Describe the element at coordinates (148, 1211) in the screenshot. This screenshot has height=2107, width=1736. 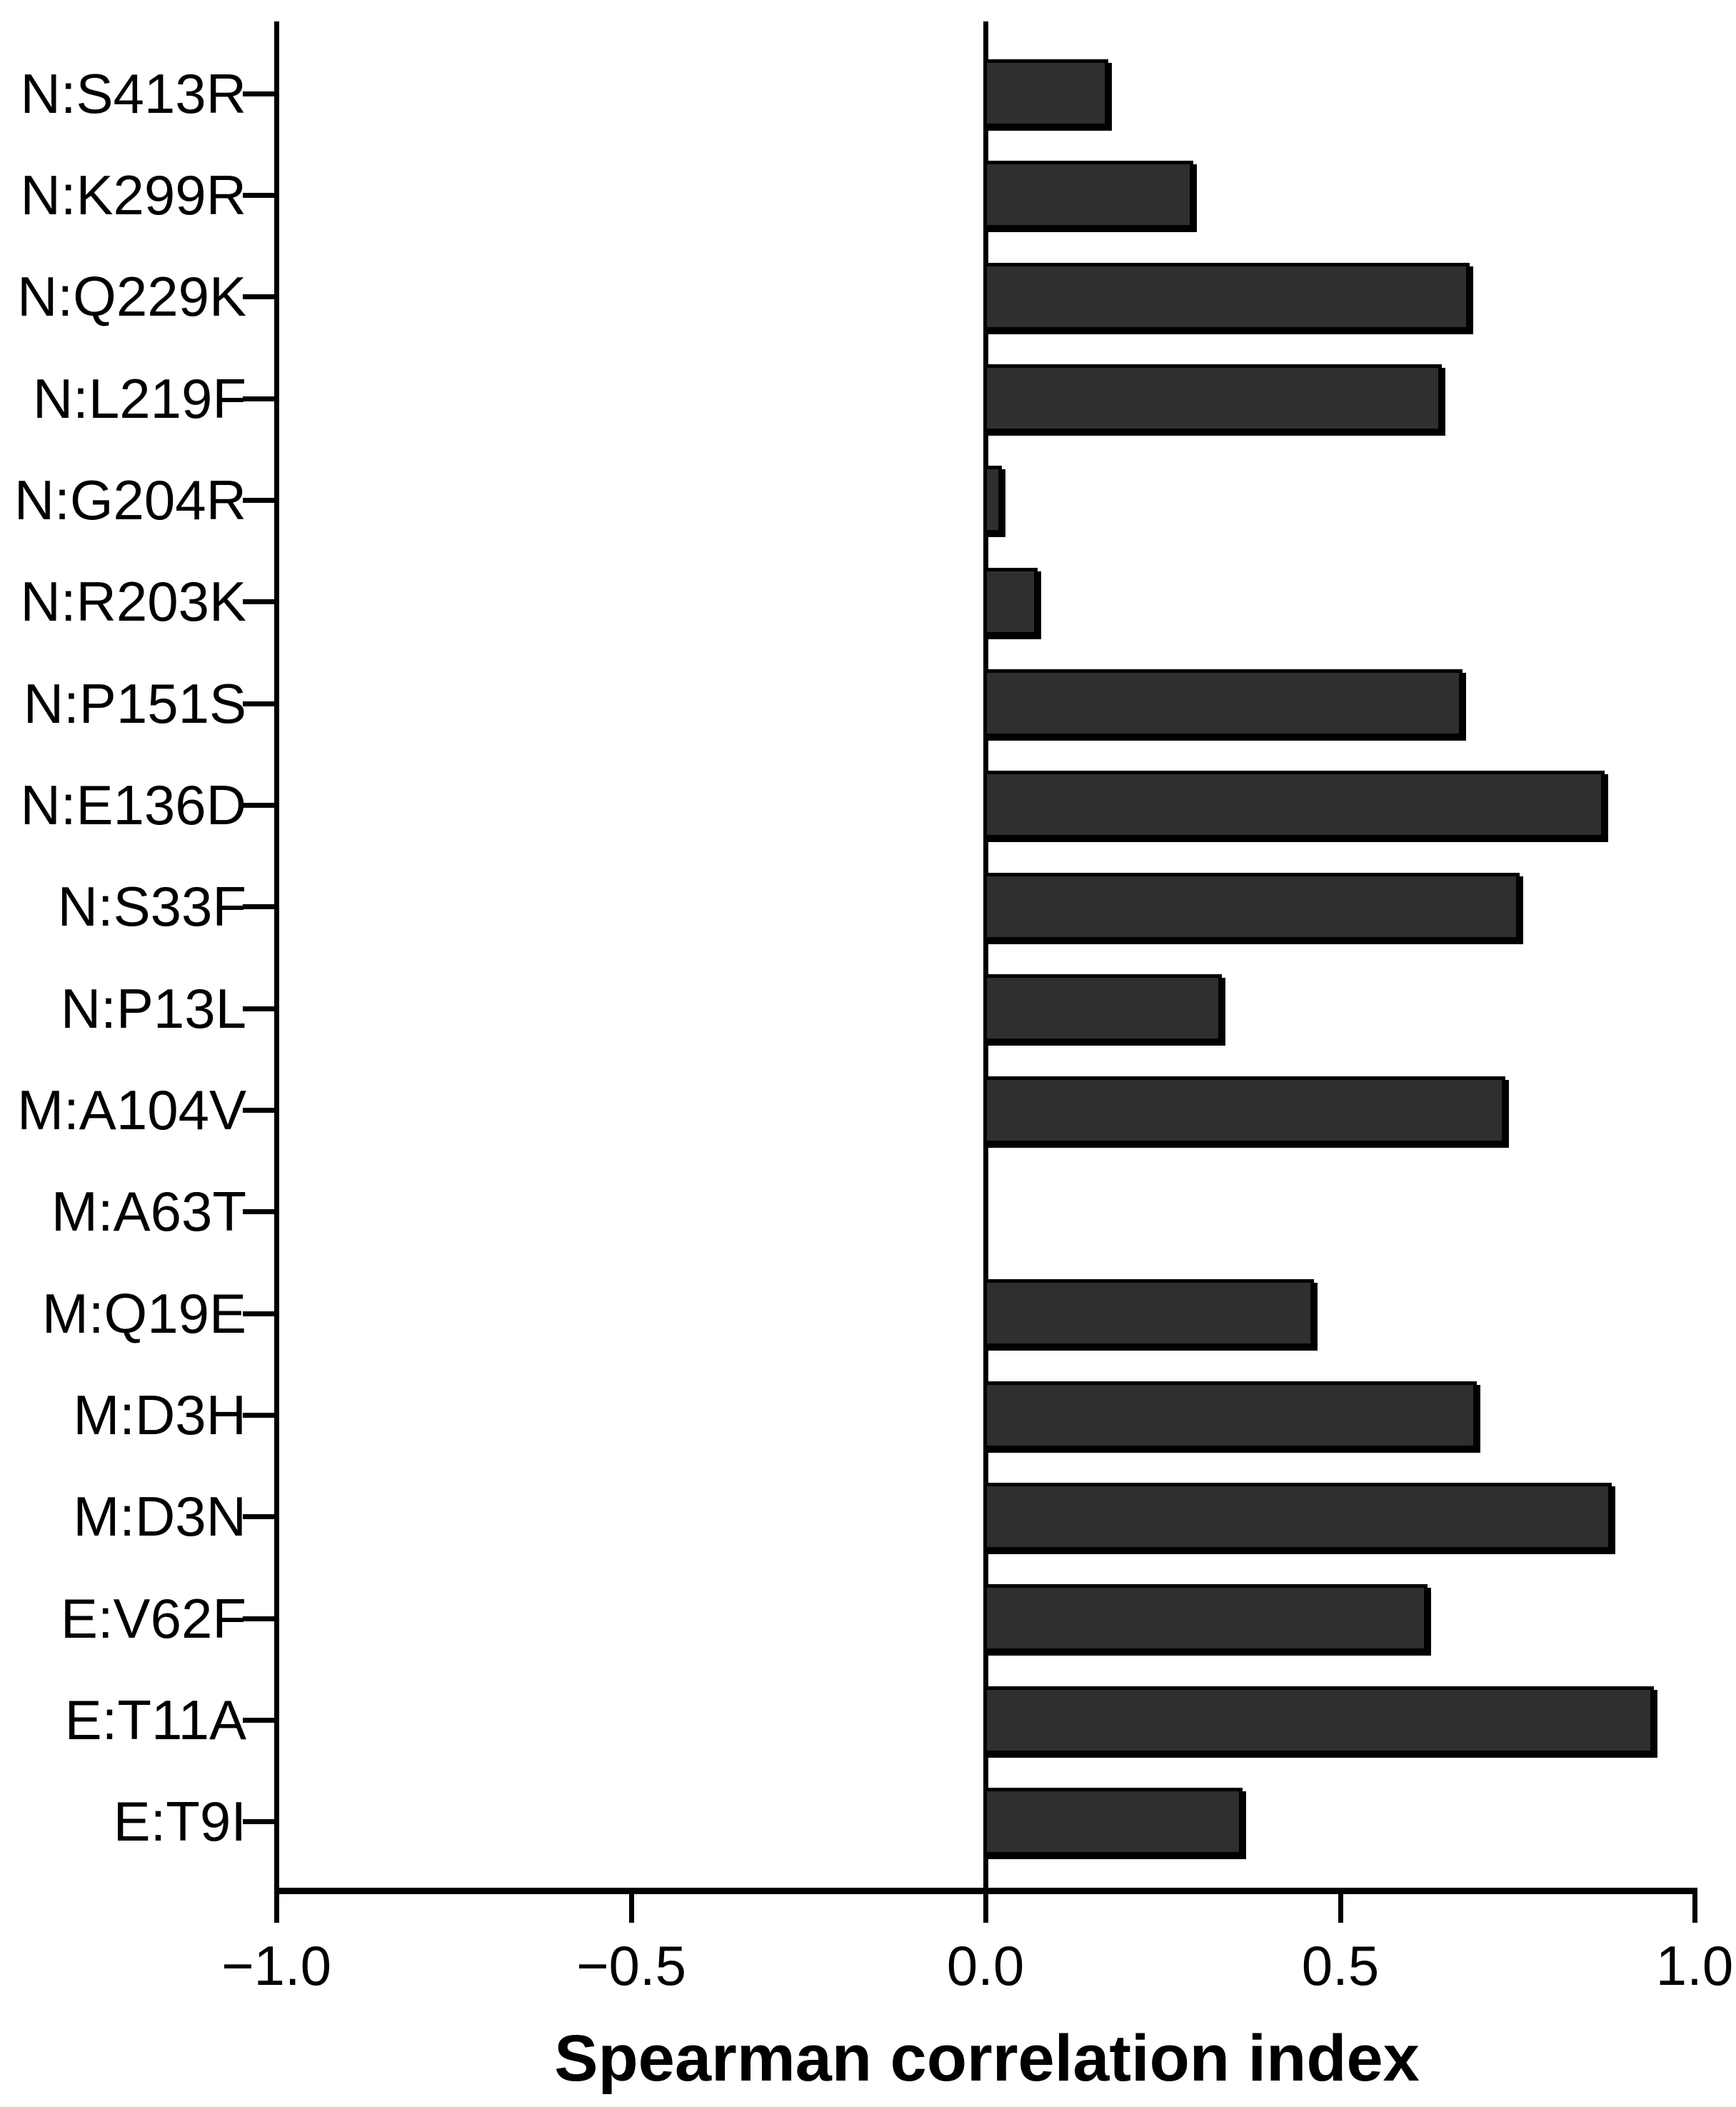
I see `y-tick-label: M:A63T` at that location.